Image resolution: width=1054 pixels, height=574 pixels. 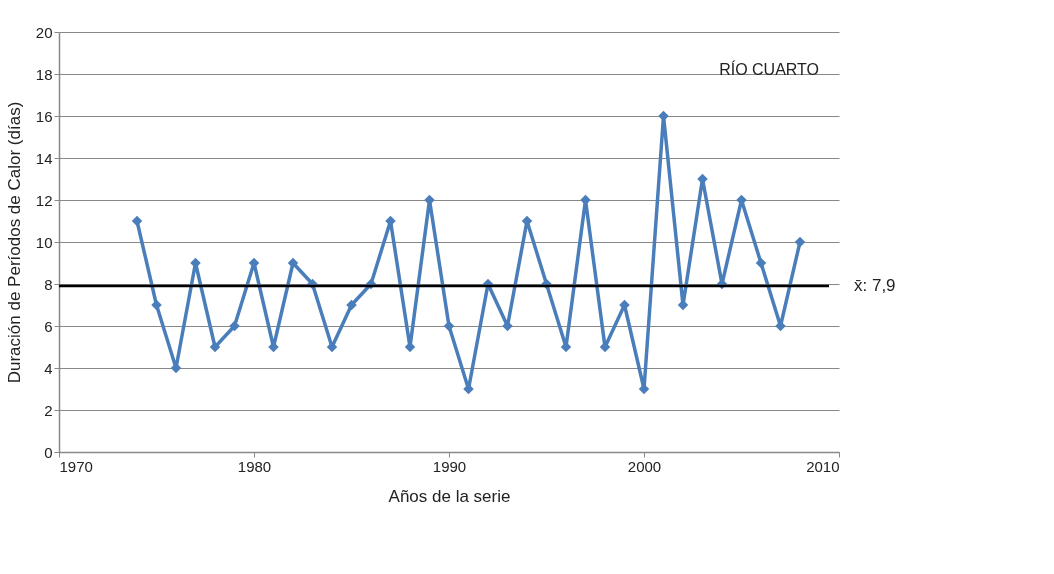 I want to click on x-tick-label: 1990, so click(x=449, y=466).